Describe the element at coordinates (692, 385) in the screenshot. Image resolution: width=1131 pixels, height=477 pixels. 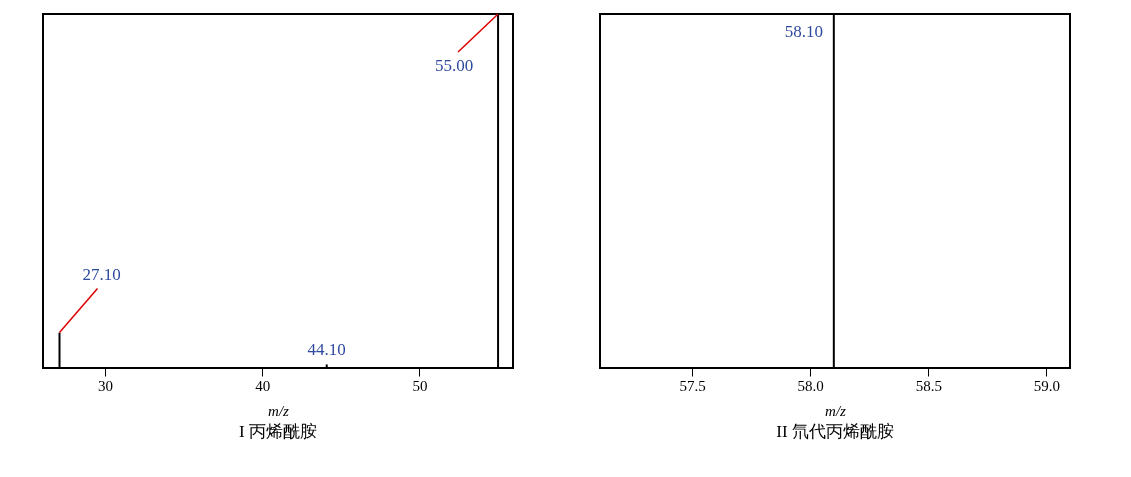
I see `x-tick-label: 57.5` at that location.